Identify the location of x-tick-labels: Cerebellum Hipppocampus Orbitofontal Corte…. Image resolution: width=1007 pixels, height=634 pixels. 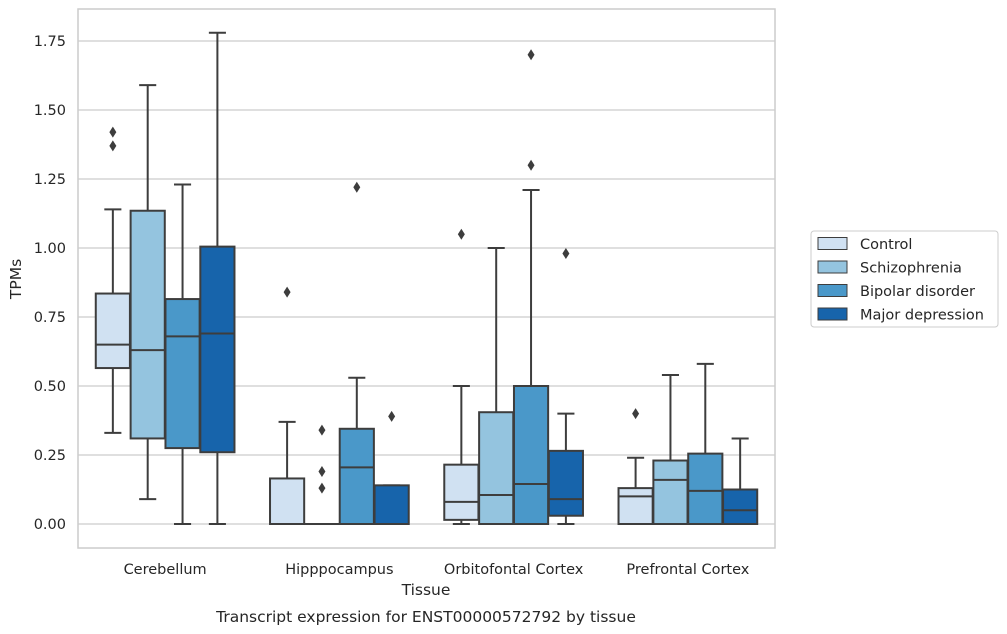
(437, 570).